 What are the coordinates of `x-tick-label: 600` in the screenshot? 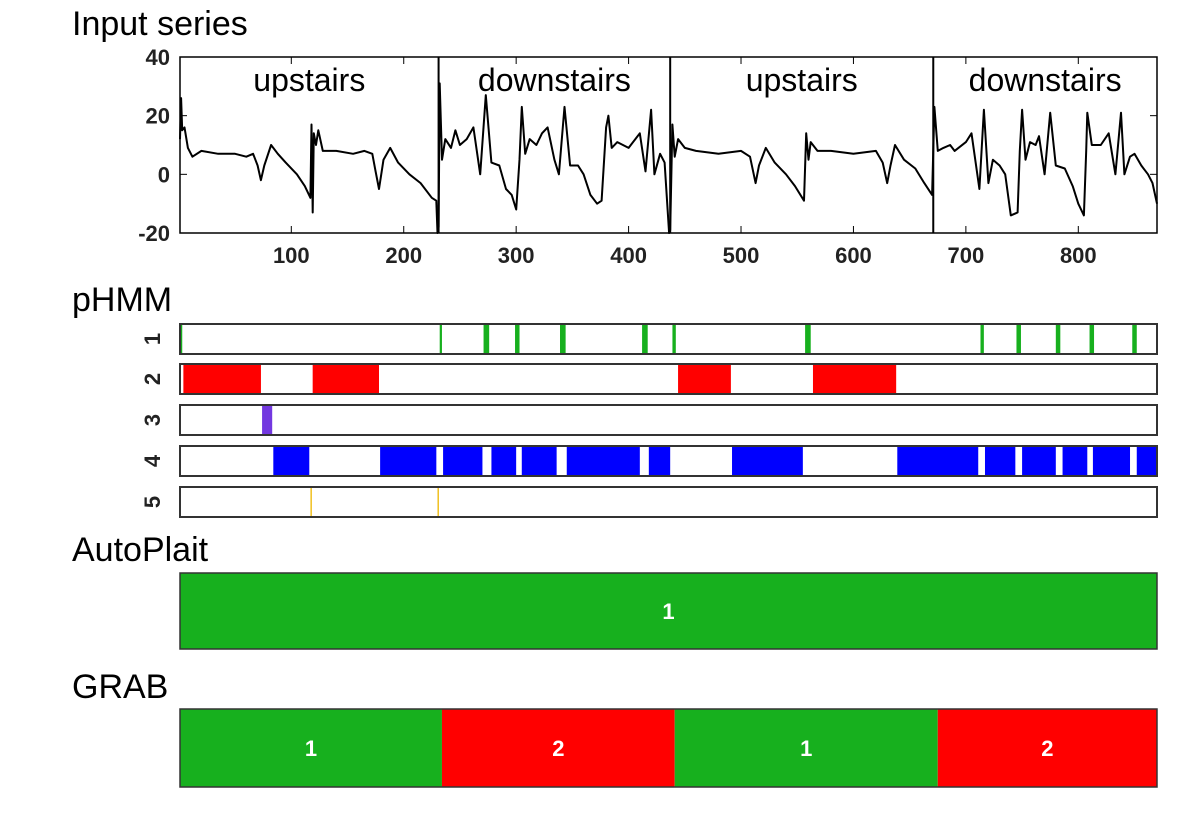 It's located at (853, 255).